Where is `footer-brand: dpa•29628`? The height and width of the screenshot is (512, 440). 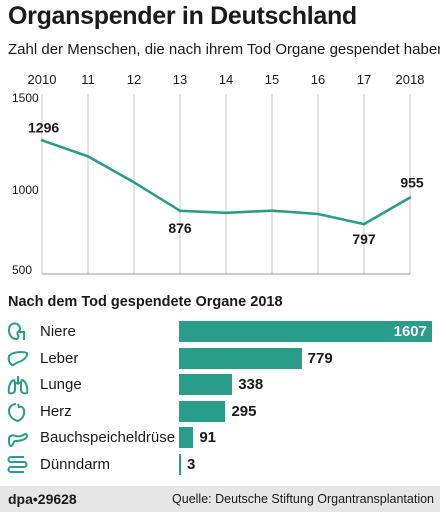 footer-brand: dpa•29628 is located at coordinates (42, 499).